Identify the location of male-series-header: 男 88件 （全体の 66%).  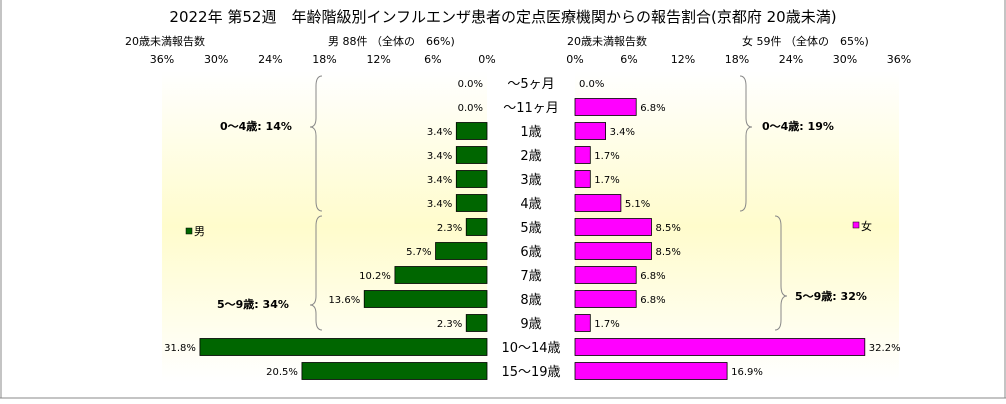
(391, 41).